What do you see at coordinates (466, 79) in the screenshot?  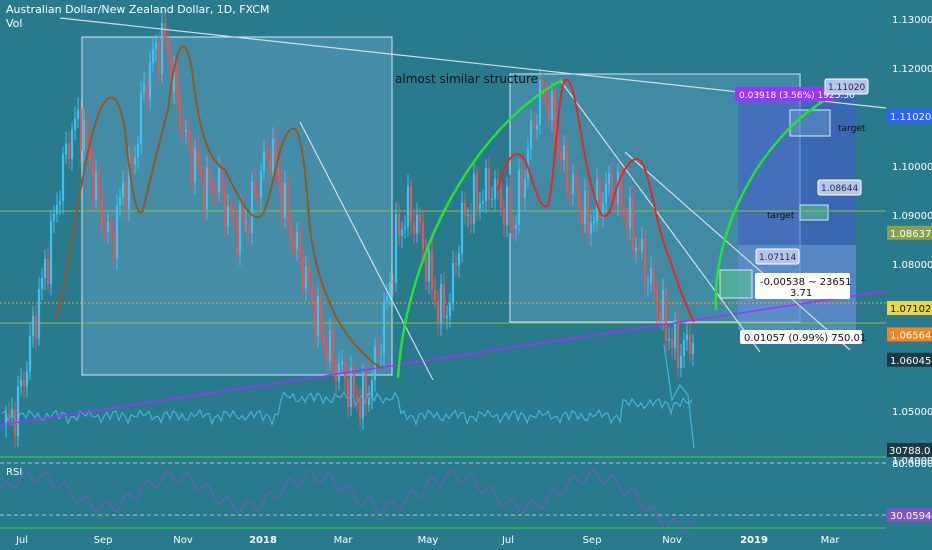 I see `annotation-text: almost similar structure` at bounding box center [466, 79].